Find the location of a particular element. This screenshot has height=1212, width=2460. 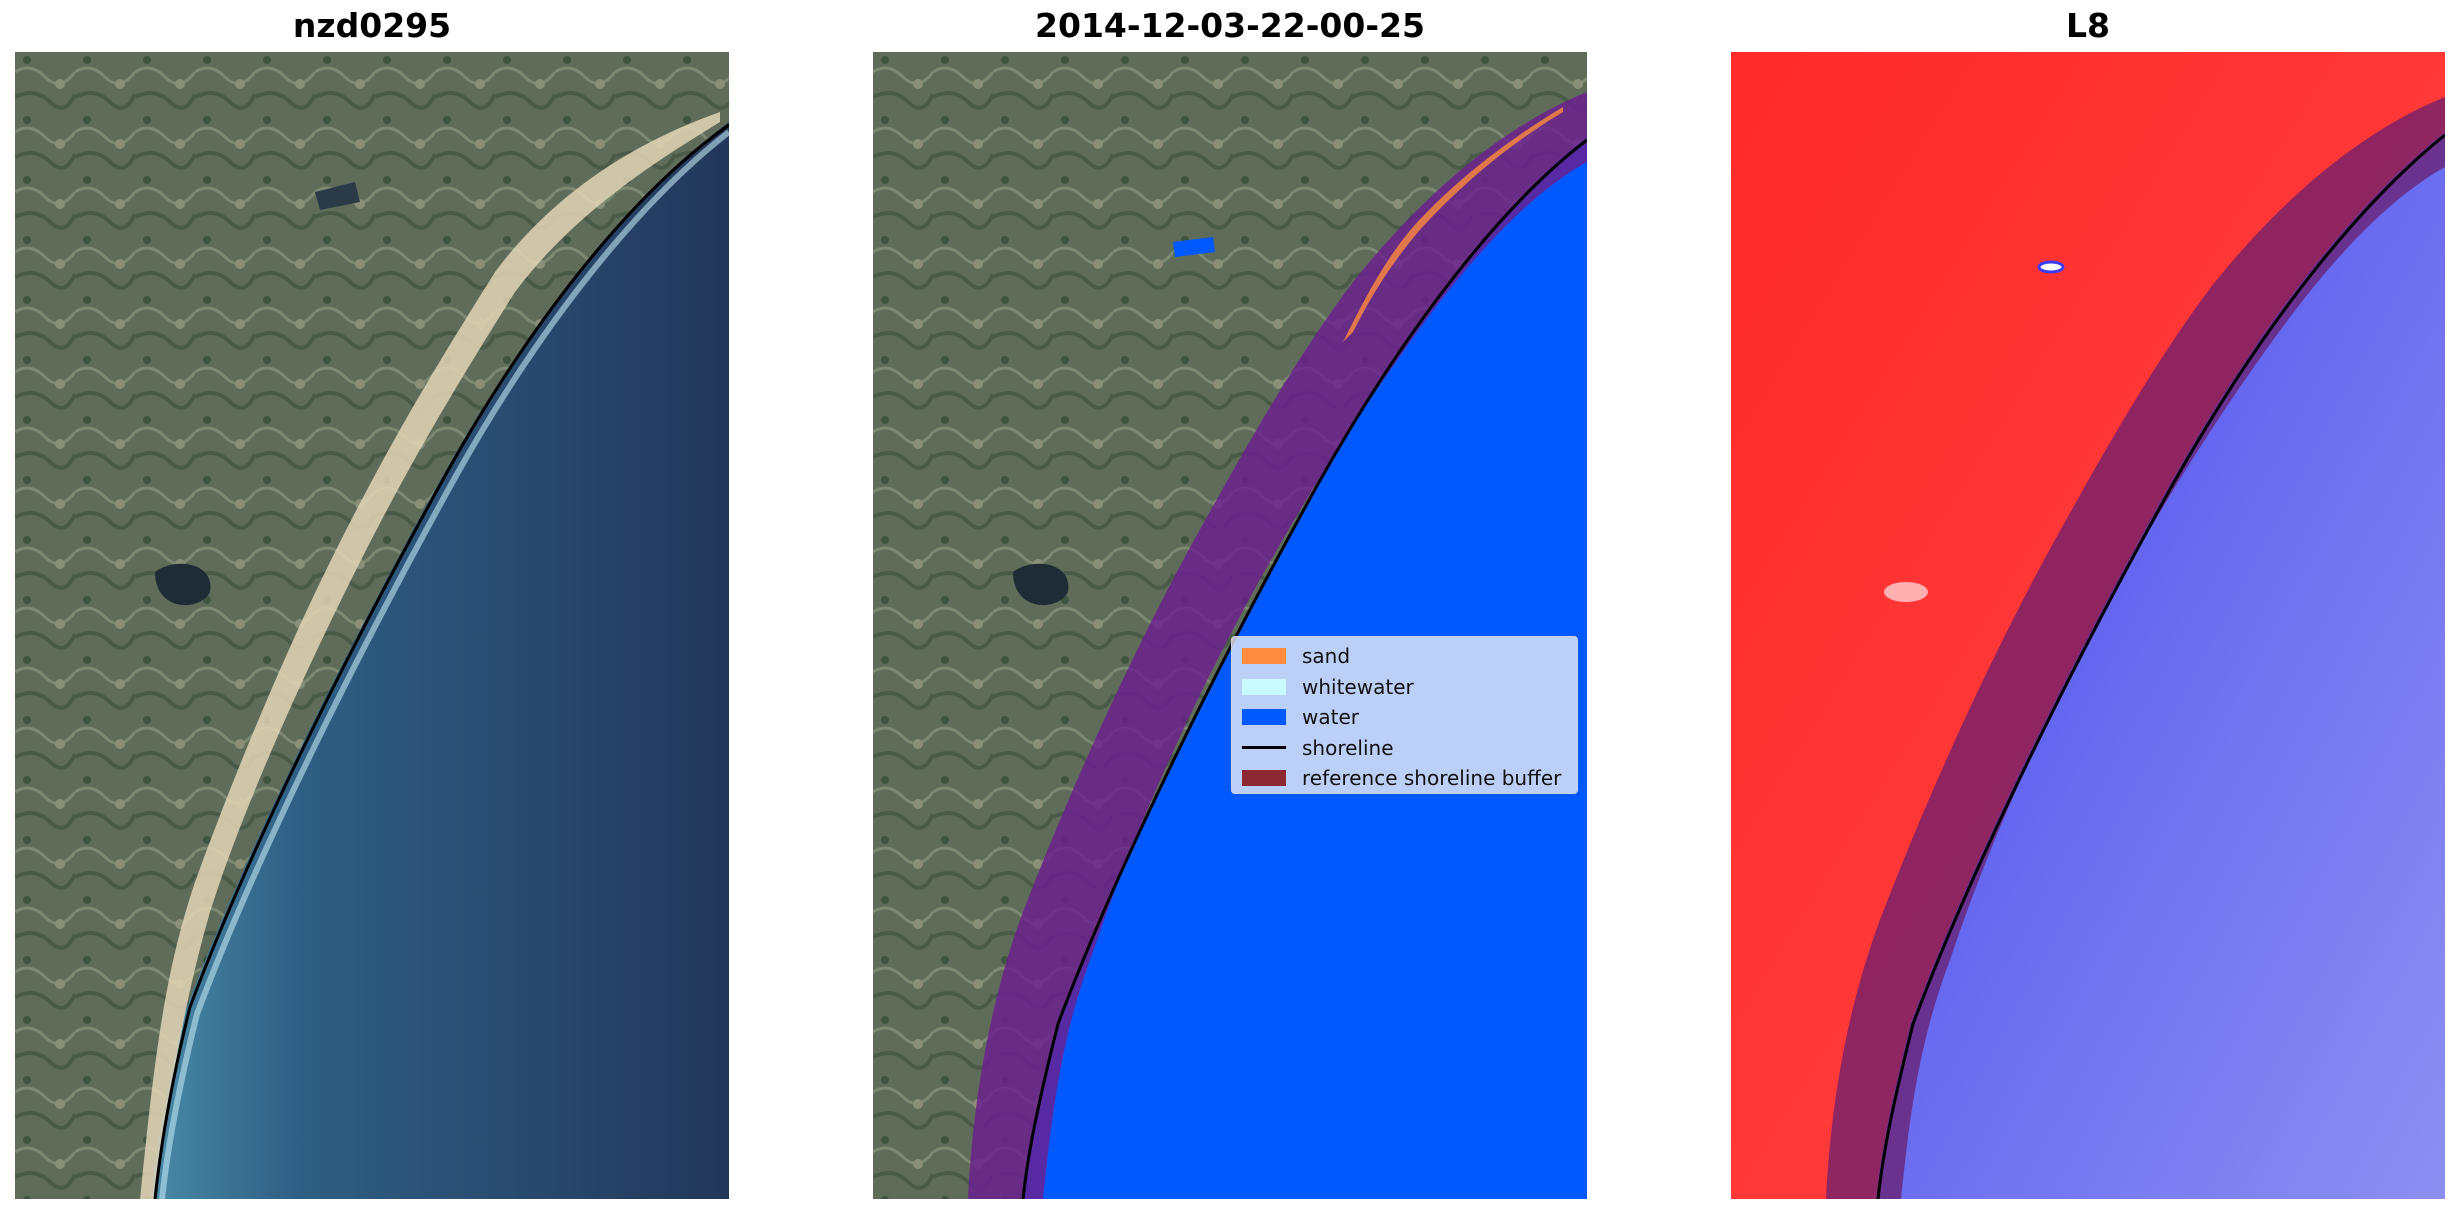

pond-water is located at coordinates (1194, 247).